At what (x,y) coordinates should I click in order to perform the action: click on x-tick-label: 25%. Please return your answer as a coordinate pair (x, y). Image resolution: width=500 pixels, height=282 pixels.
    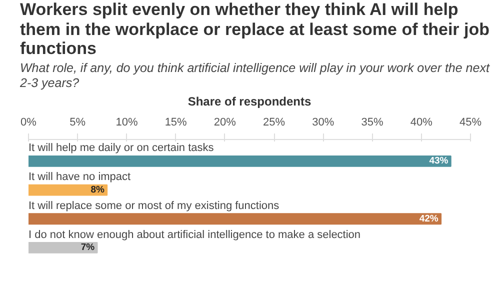
    Looking at the image, I should click on (274, 122).